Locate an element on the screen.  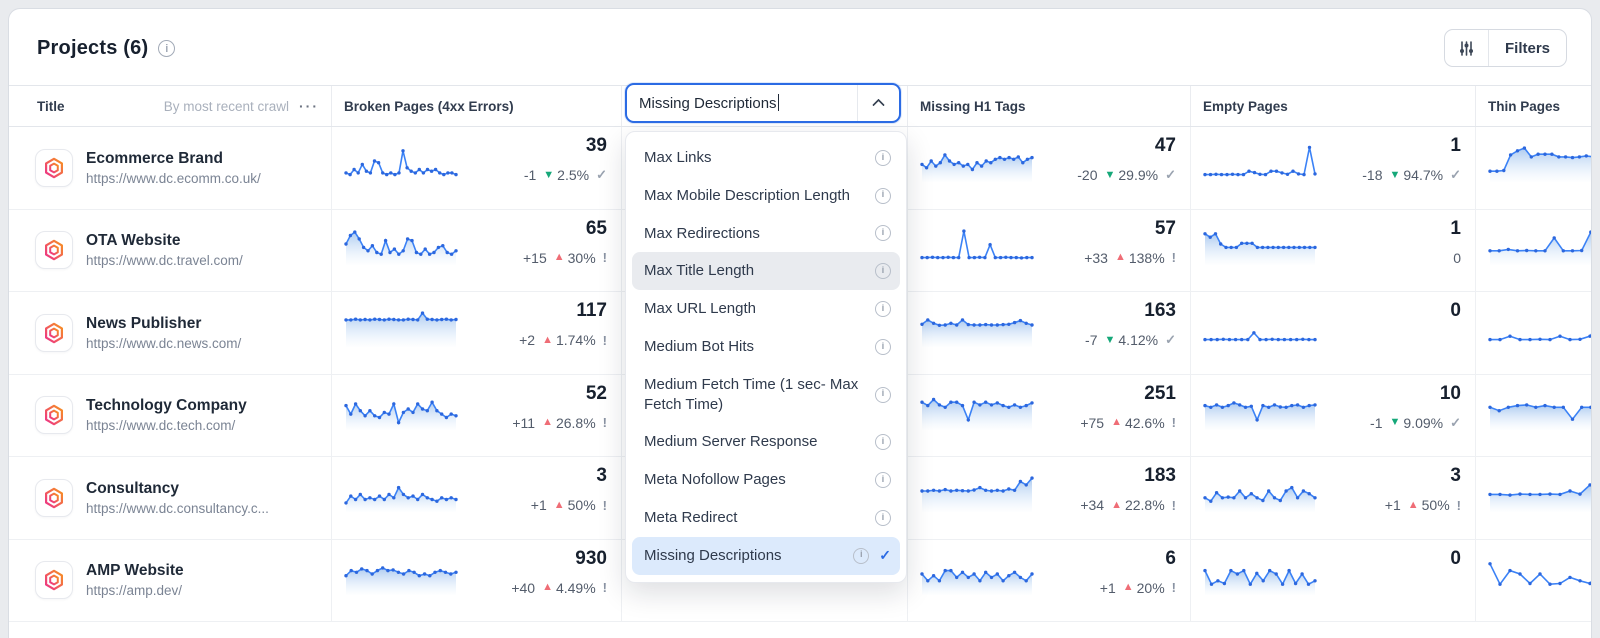
sliders-icon is located at coordinates (1467, 48).